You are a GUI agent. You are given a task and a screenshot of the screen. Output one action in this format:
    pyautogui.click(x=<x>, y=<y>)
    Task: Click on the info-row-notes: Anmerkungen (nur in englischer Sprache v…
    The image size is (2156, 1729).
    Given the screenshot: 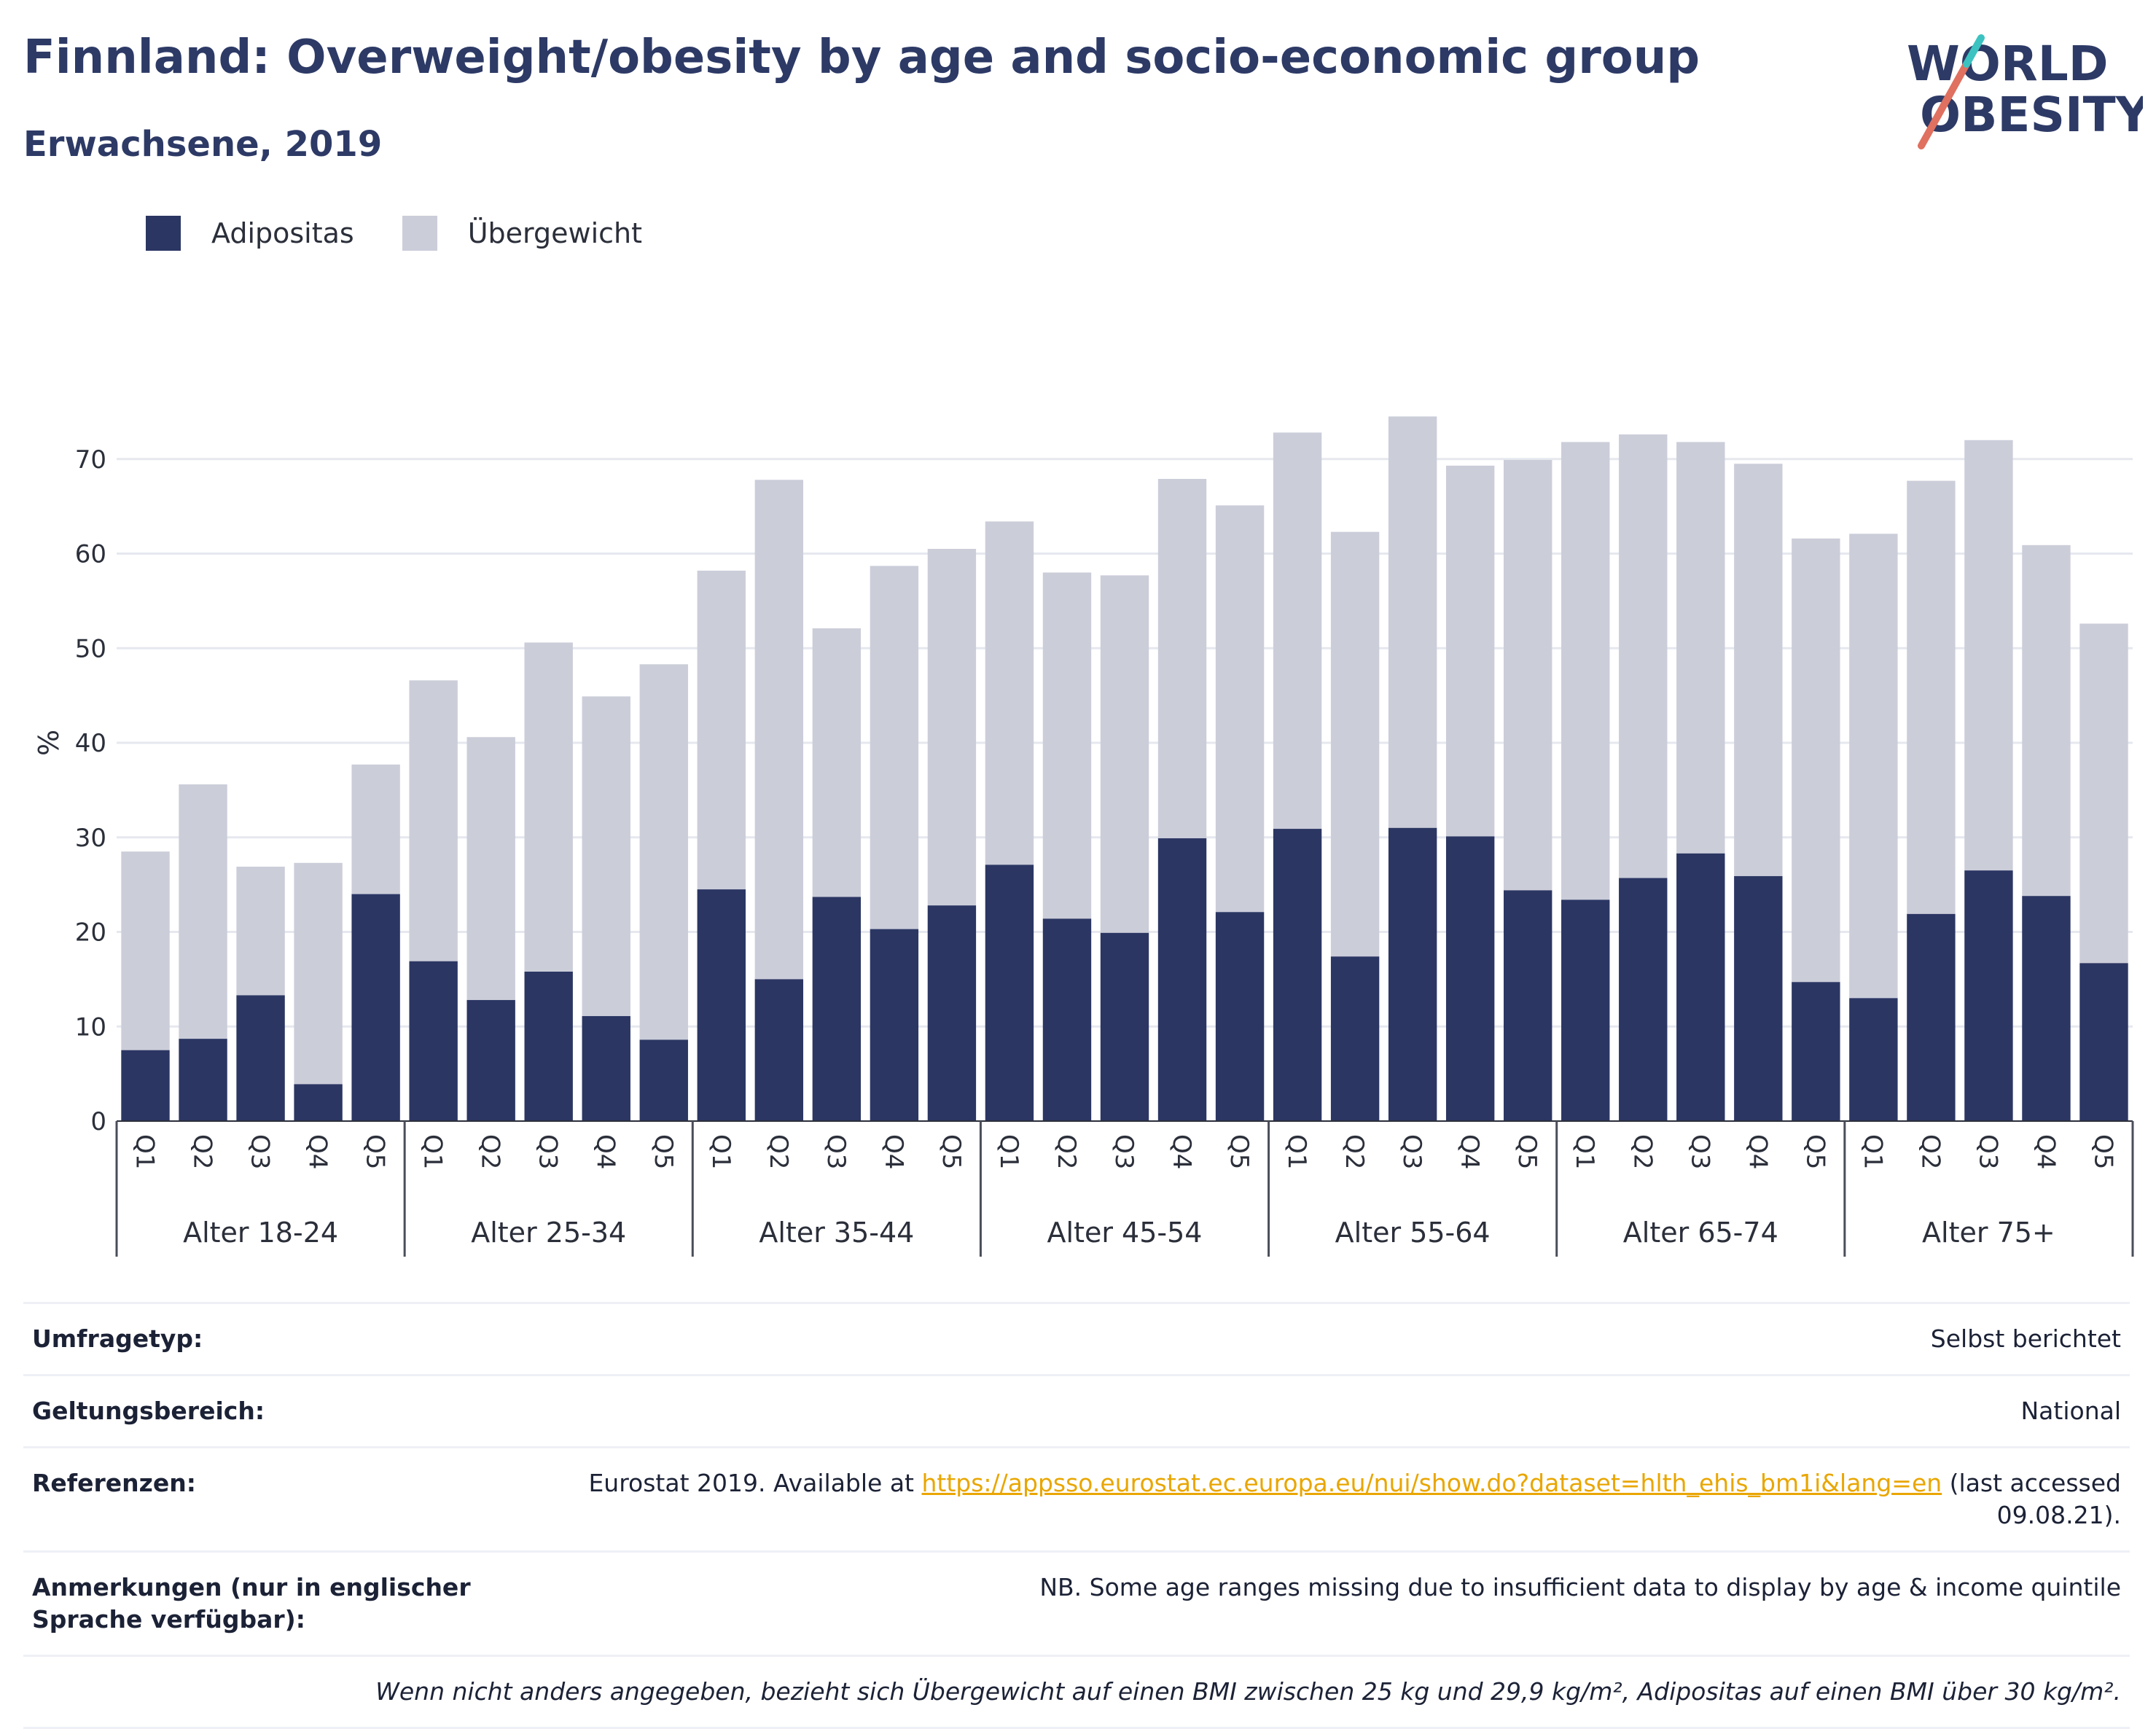 What is the action you would take?
    pyautogui.click(x=1077, y=1602)
    